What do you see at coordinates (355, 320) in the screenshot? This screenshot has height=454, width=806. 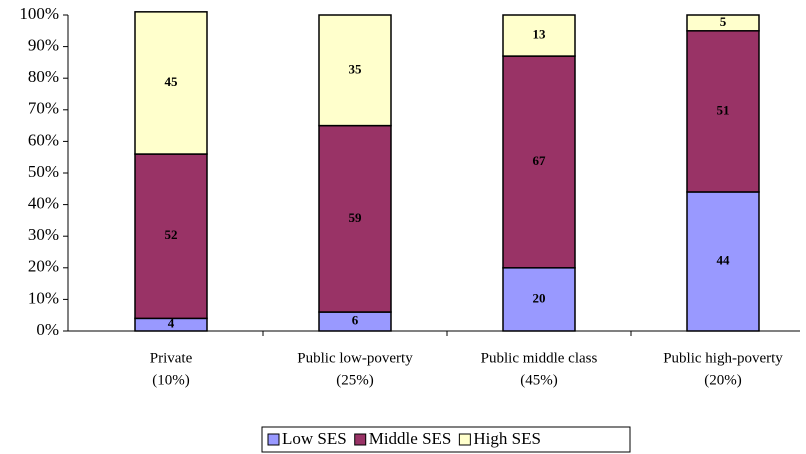 I see `value-label: 6` at bounding box center [355, 320].